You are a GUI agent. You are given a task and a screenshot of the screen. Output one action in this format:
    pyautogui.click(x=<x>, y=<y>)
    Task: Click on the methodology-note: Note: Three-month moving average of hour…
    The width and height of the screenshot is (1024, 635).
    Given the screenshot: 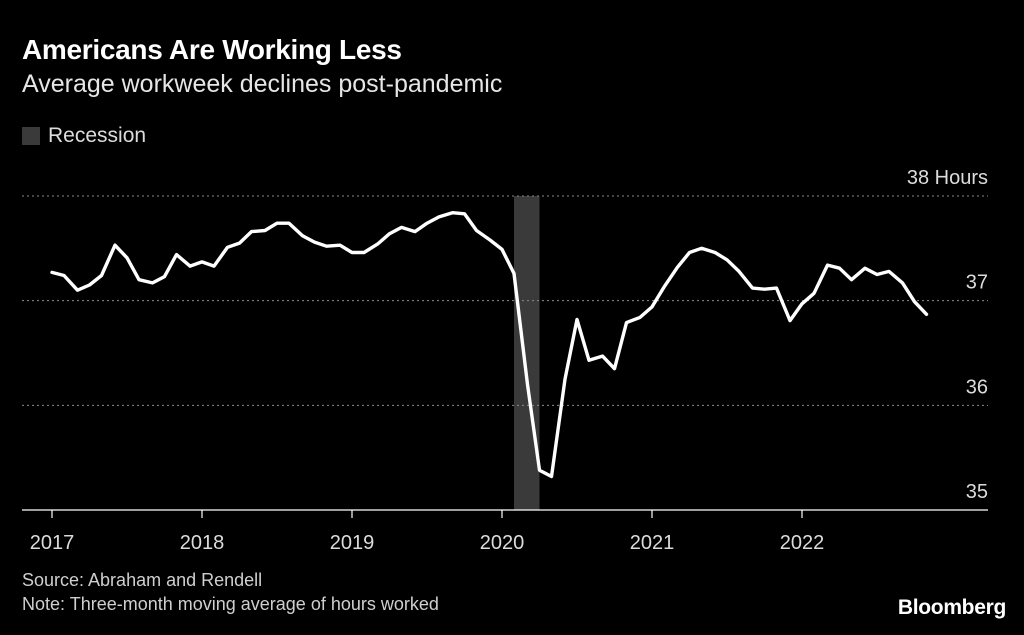 What is the action you would take?
    pyautogui.click(x=230, y=604)
    